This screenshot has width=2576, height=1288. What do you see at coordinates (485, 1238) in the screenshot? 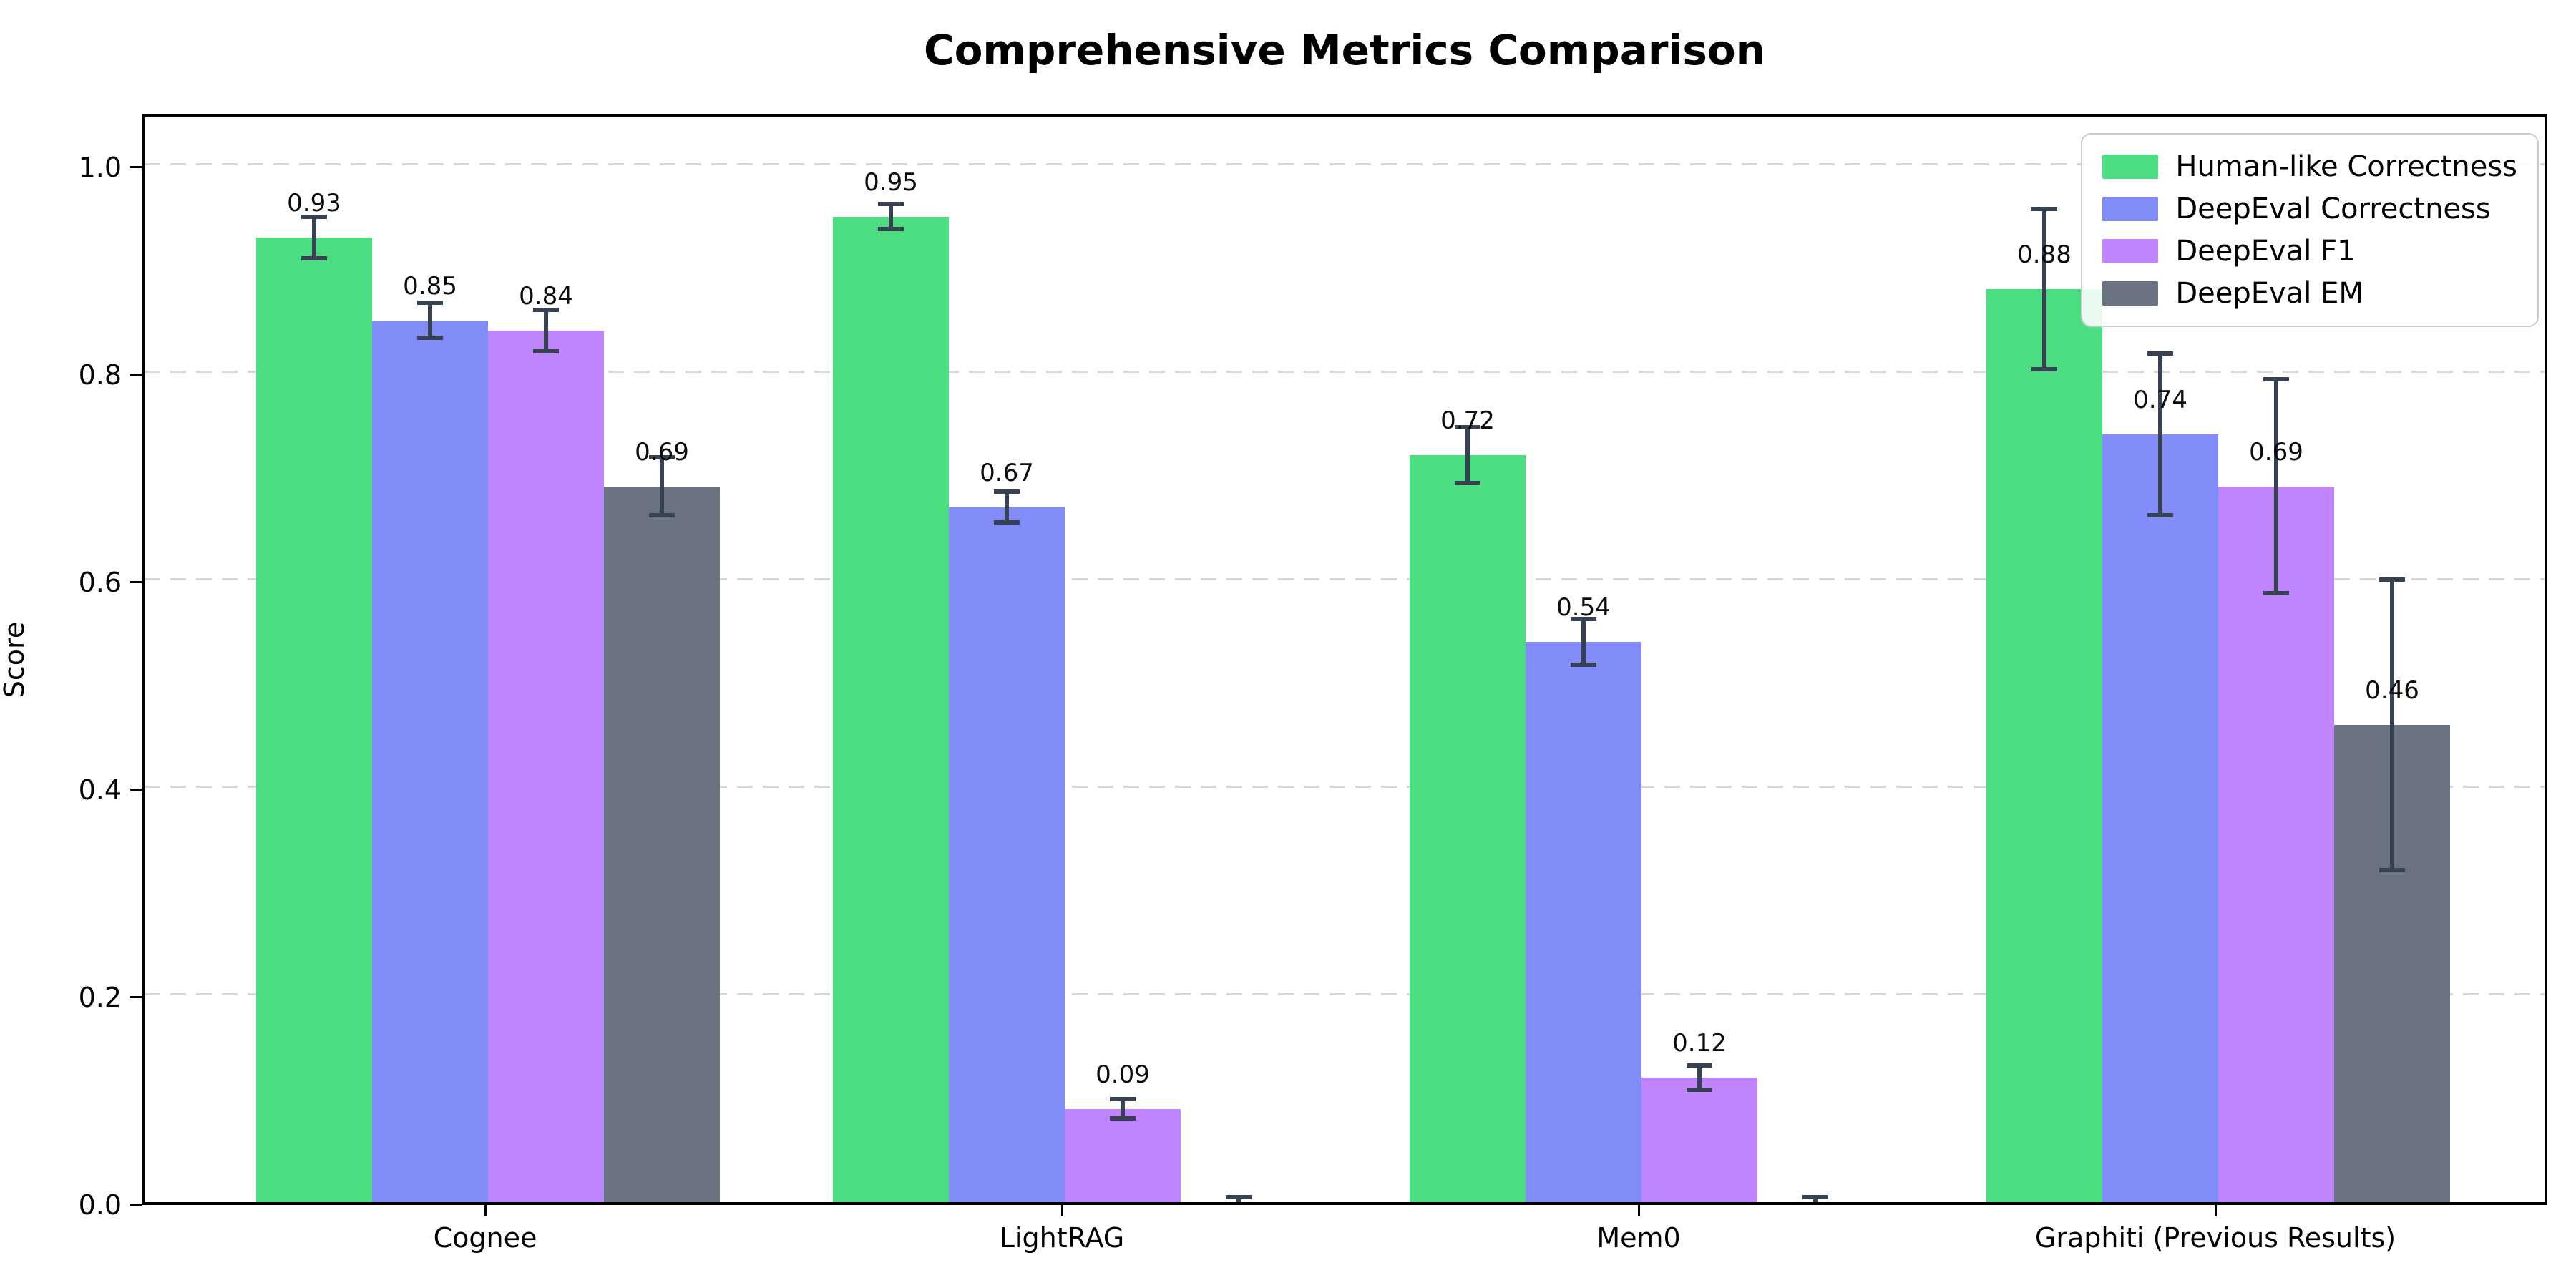
I see `x-tick-label: Cognee` at bounding box center [485, 1238].